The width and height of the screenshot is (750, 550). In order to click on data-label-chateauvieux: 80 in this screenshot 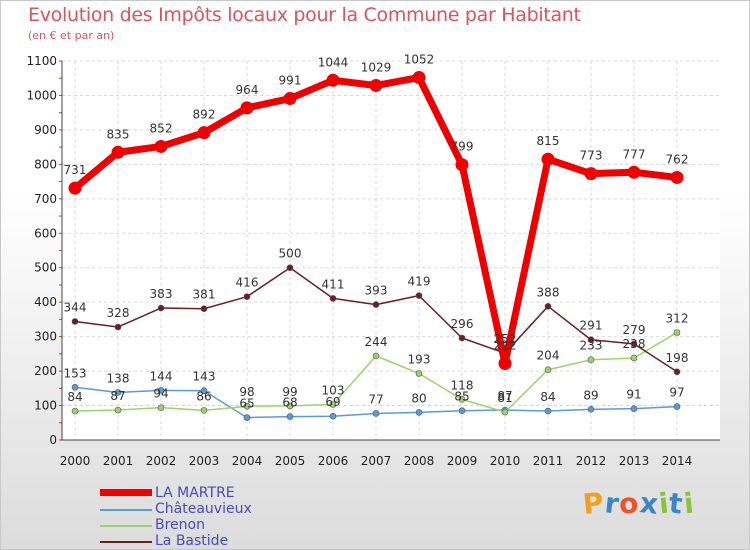, I will do `click(418, 398)`.